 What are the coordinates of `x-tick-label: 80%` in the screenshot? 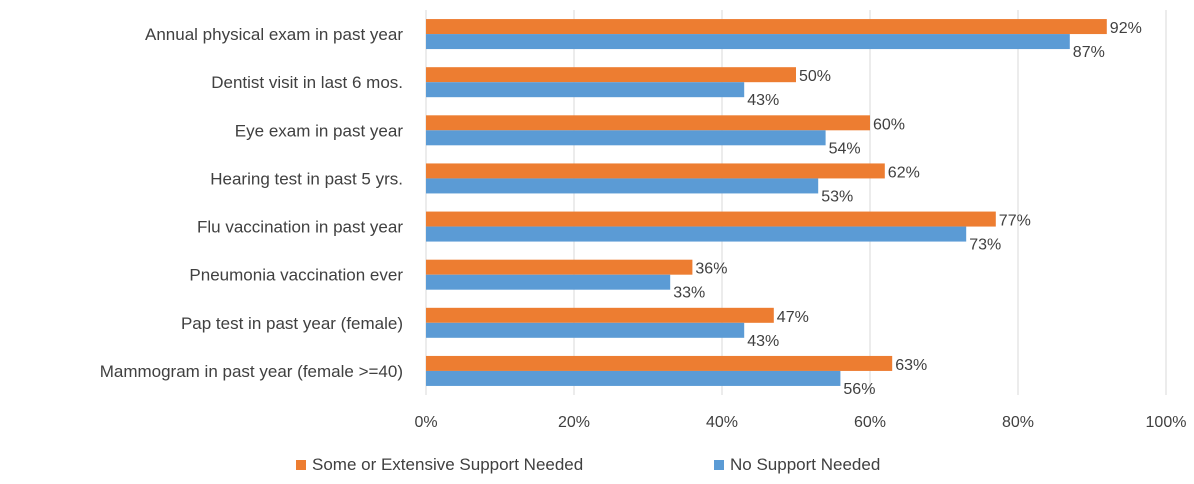 It's located at (1018, 422).